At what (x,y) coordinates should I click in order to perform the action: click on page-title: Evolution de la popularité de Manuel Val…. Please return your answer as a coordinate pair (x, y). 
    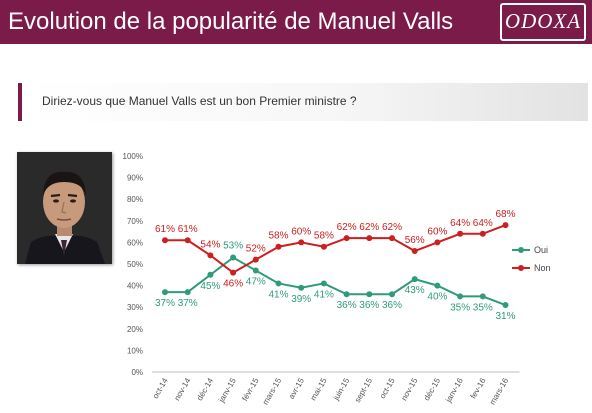
    Looking at the image, I should click on (231, 21).